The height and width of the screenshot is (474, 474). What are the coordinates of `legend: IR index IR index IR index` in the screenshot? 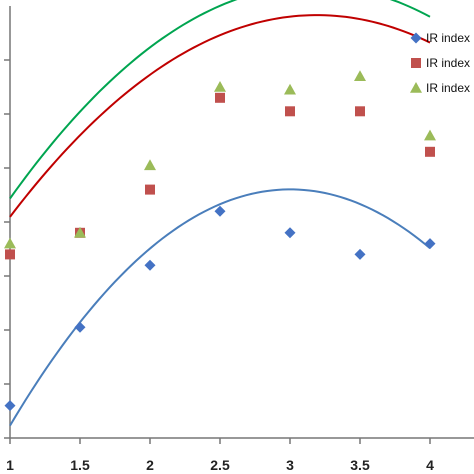 It's located at (440, 63).